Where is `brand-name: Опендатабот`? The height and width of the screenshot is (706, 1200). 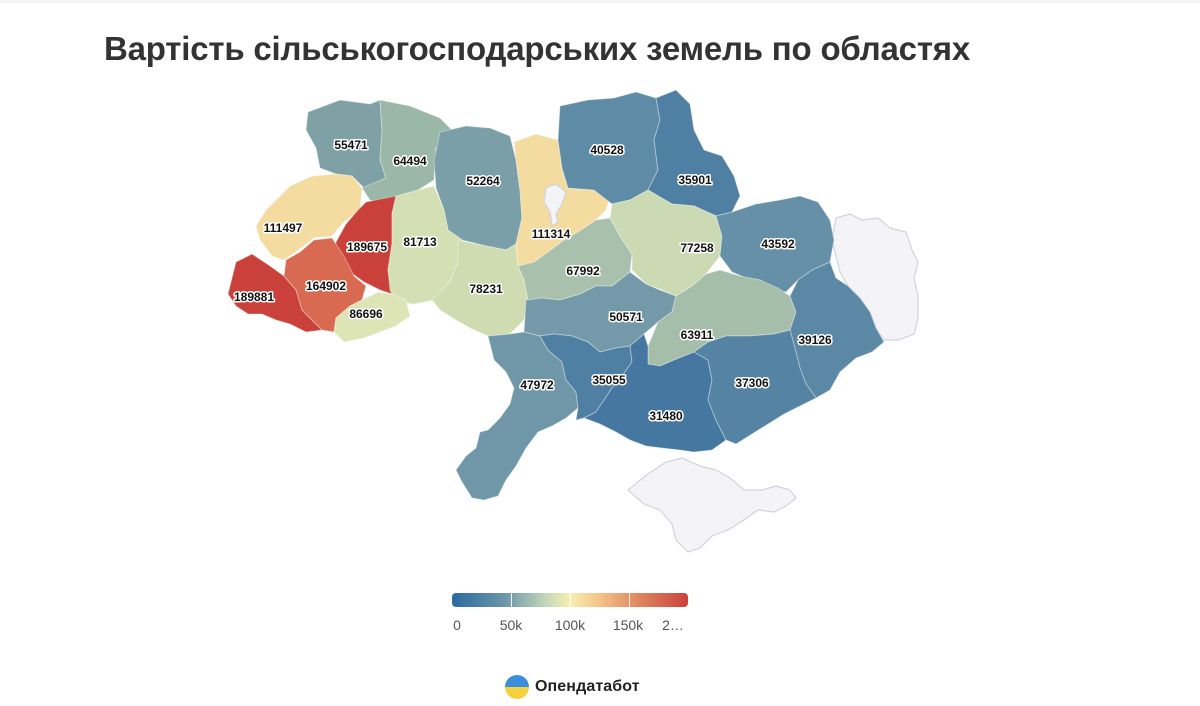 brand-name: Опендатабот is located at coordinates (587, 686).